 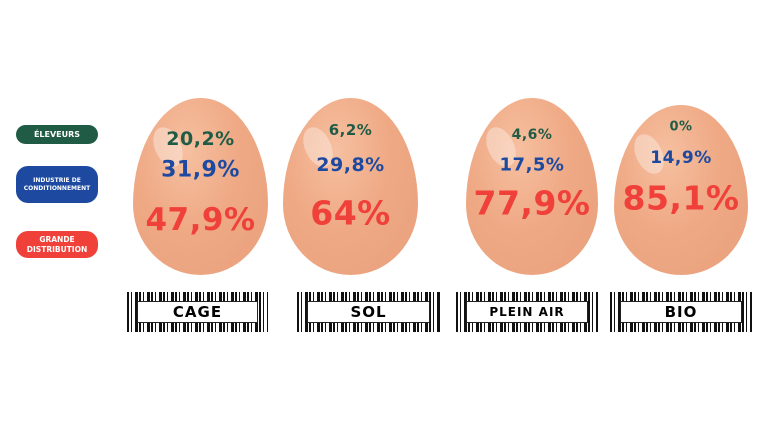 I want to click on egg-category: SOL, so click(x=368, y=312).